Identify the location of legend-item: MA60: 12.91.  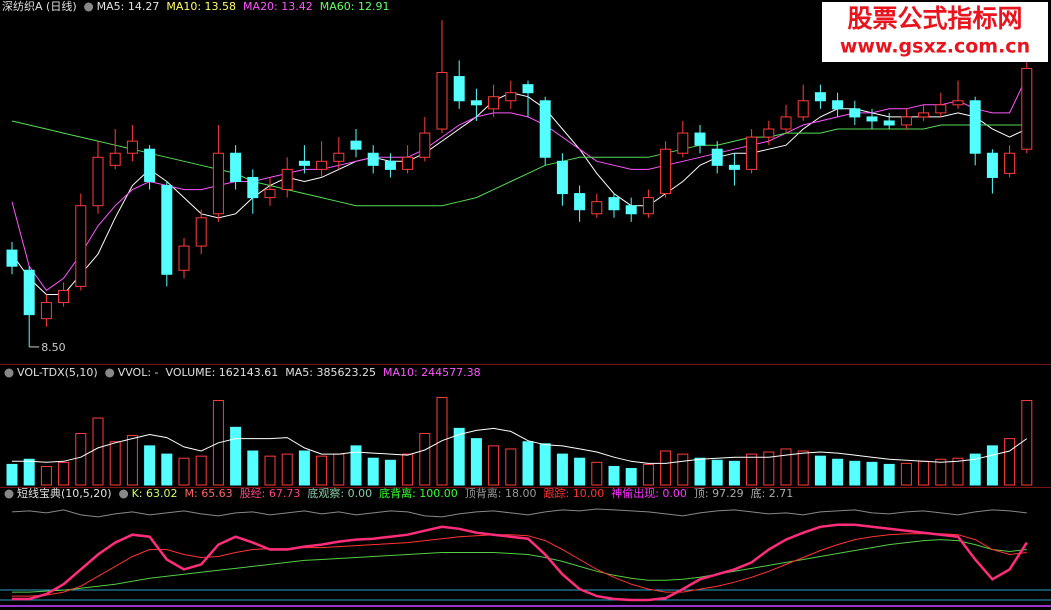
(355, 6).